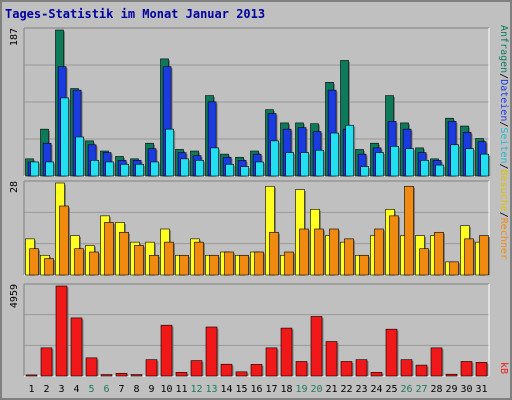  What do you see at coordinates (436, 389) in the screenshot?
I see `x-tick-label: 28` at bounding box center [436, 389].